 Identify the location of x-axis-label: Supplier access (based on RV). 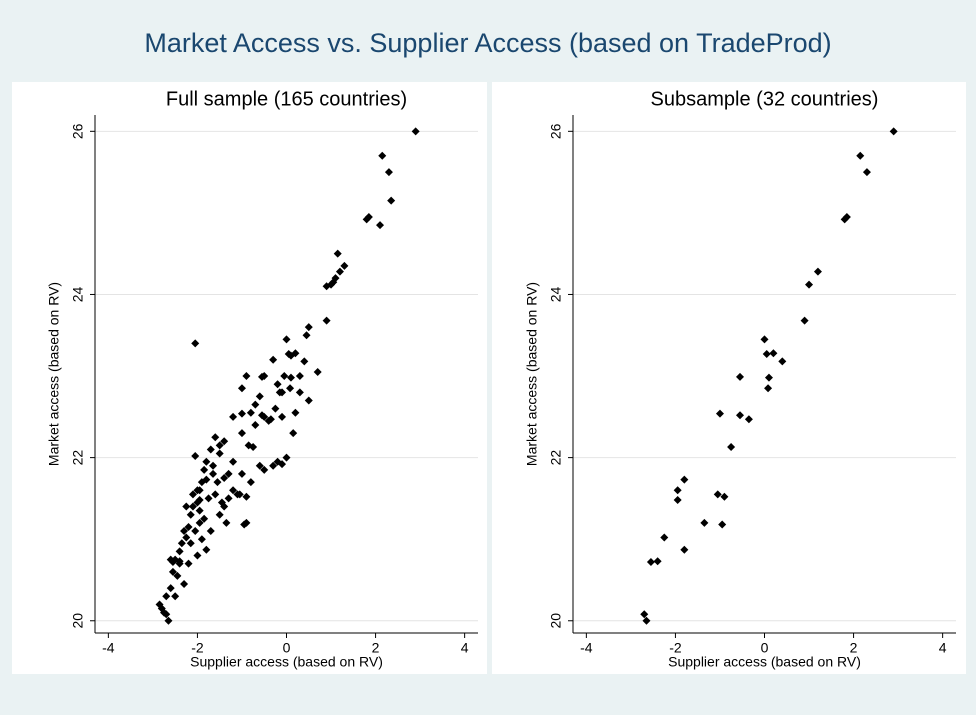
(286, 662).